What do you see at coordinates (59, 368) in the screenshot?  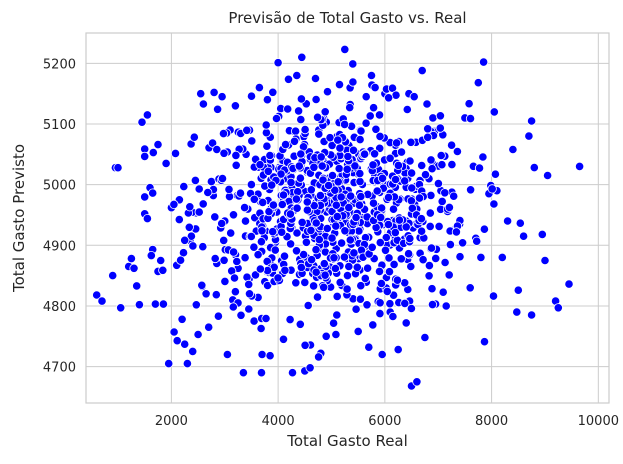 I see `y-tick-label: 4700` at bounding box center [59, 368].